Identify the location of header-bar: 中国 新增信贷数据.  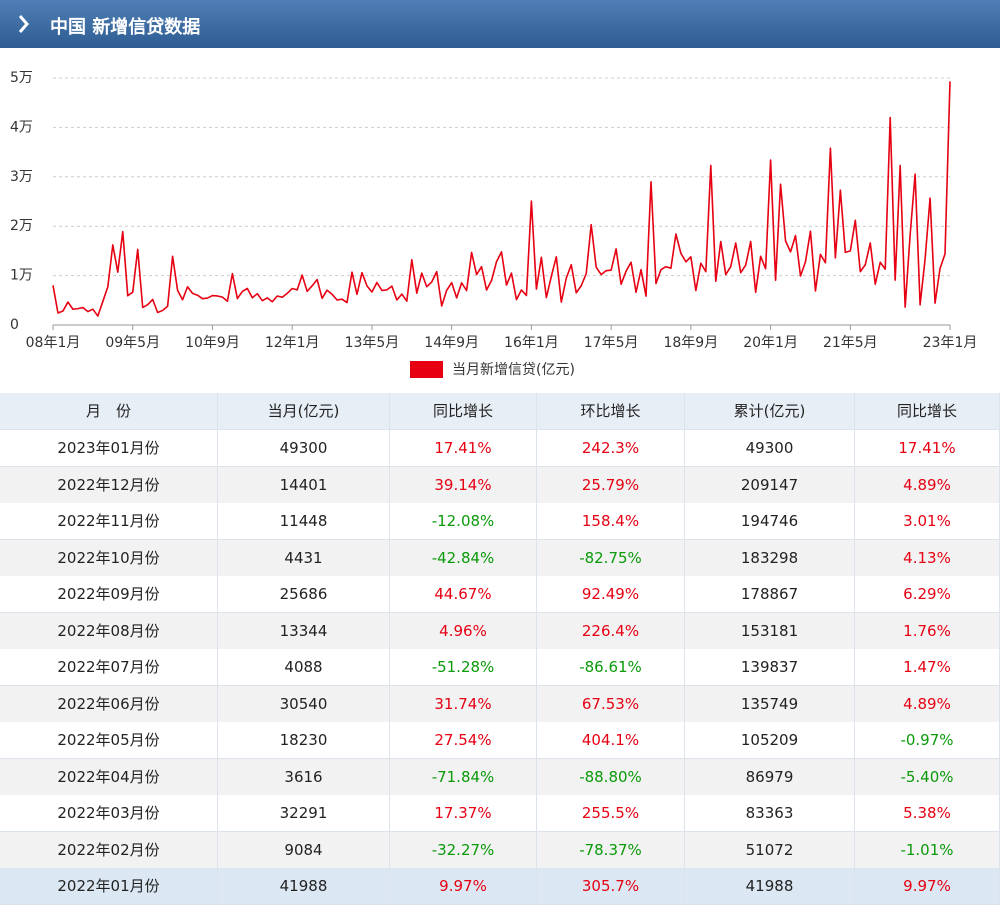
(500, 24).